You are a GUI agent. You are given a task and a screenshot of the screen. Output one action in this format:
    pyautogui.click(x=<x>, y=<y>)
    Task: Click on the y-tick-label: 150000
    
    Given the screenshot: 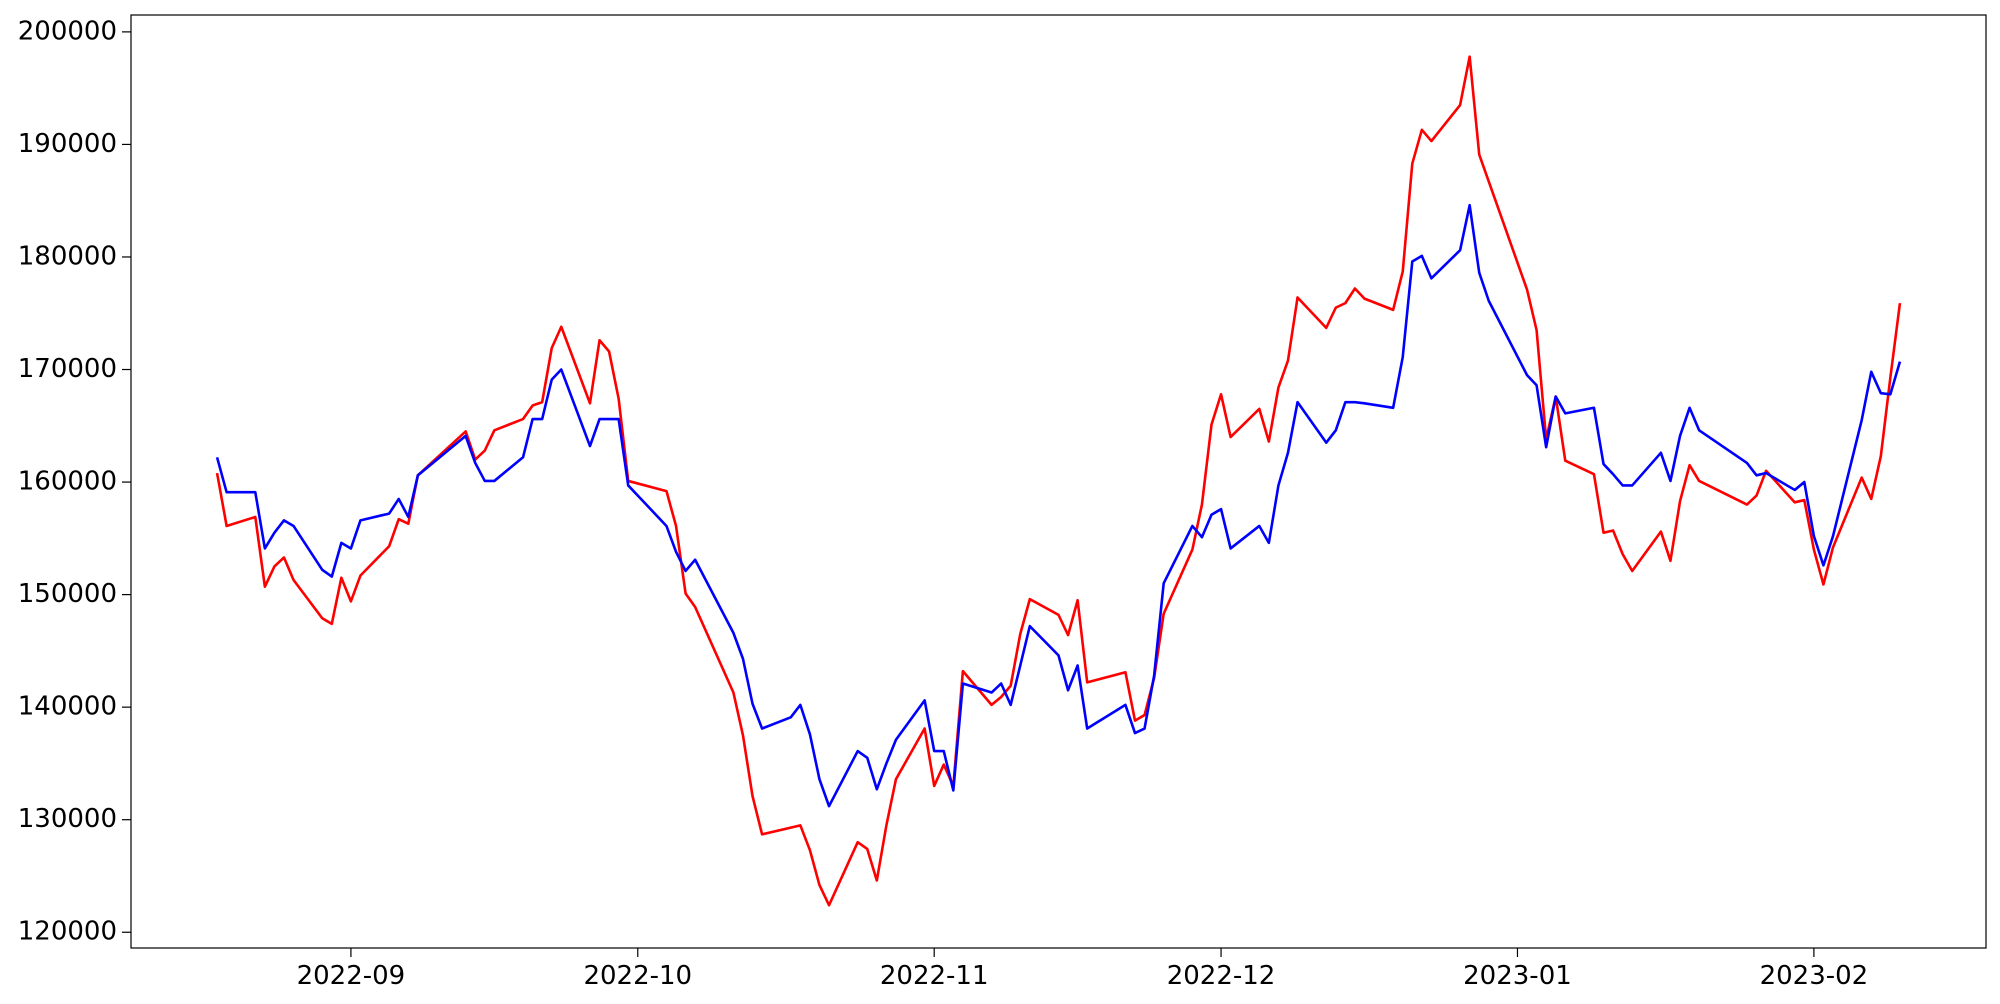 What is the action you would take?
    pyautogui.click(x=67, y=594)
    